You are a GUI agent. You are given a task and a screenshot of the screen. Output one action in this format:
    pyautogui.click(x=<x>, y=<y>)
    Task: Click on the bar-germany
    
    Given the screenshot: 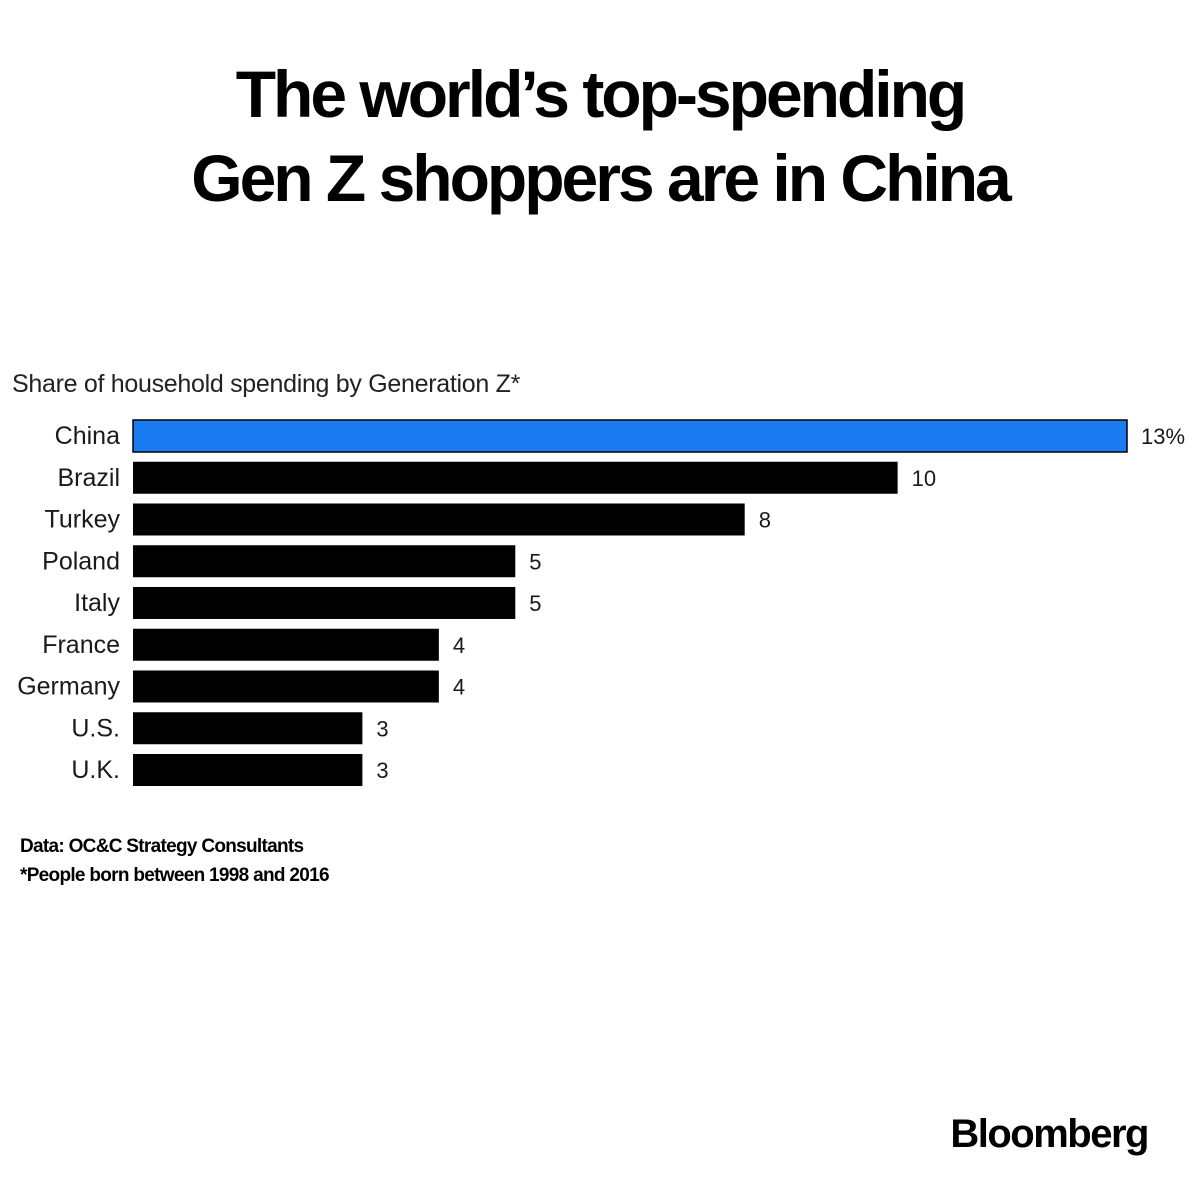 What is the action you would take?
    pyautogui.click(x=286, y=686)
    